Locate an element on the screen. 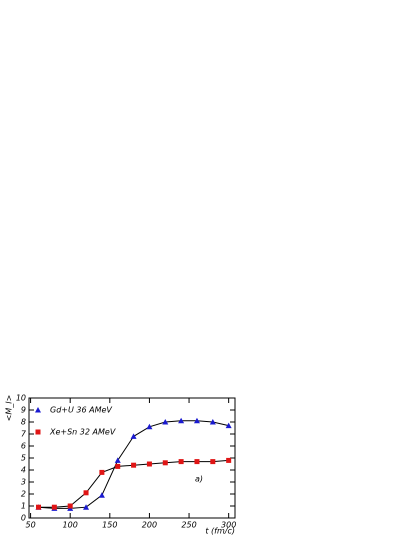  legend-label: Gd+U 36 AMeV is located at coordinates (81, 410).